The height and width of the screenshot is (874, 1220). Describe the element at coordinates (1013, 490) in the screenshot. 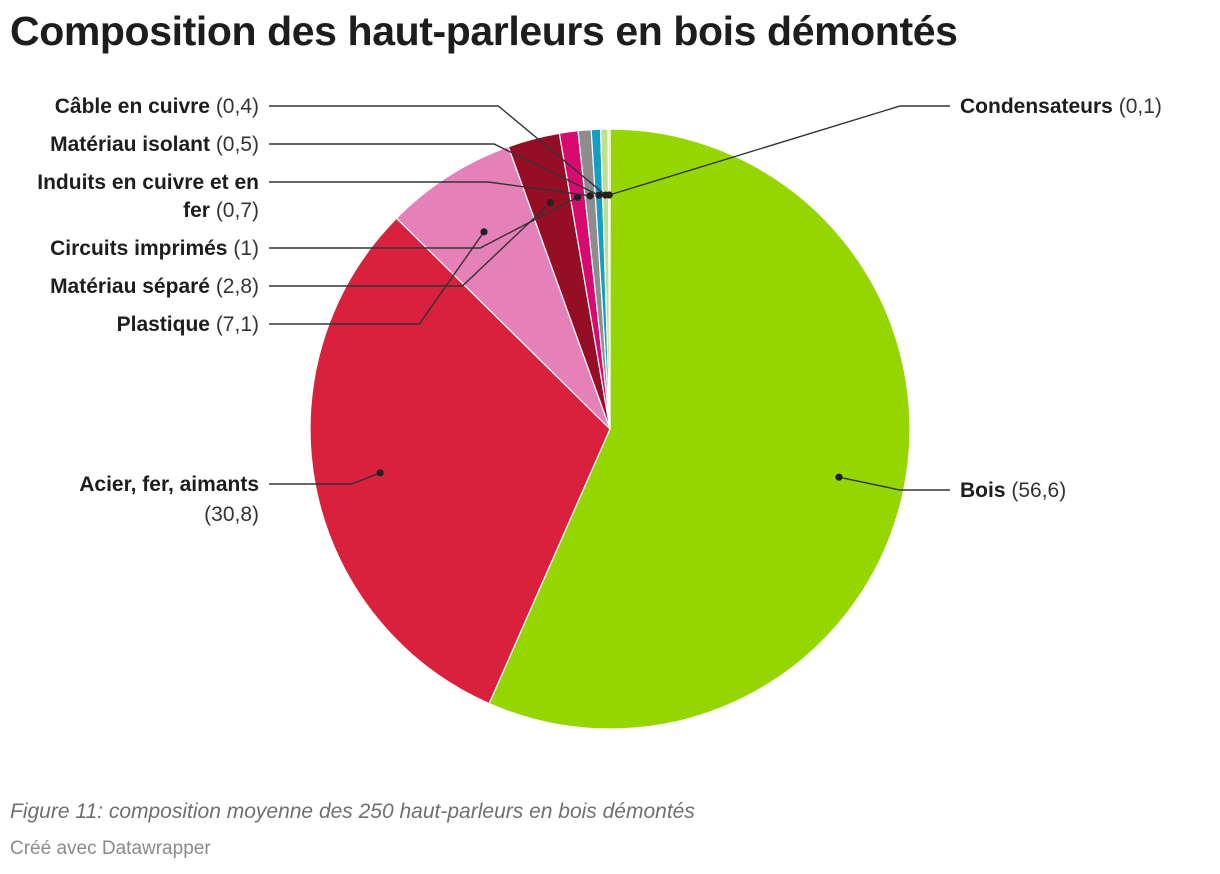

I see `label-bois: Bois (56,6)` at that location.